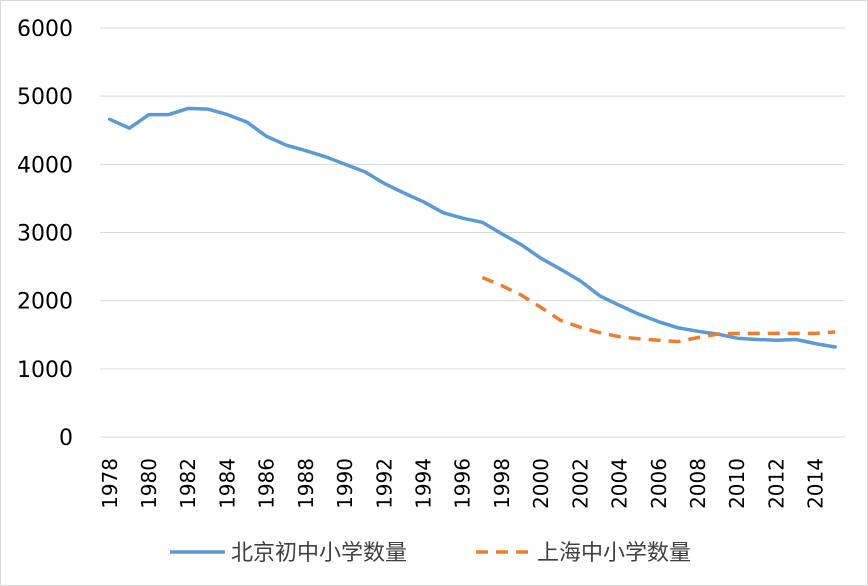 The height and width of the screenshot is (586, 868). Describe the element at coordinates (502, 483) in the screenshot. I see `x-tick-label: 1998` at that location.